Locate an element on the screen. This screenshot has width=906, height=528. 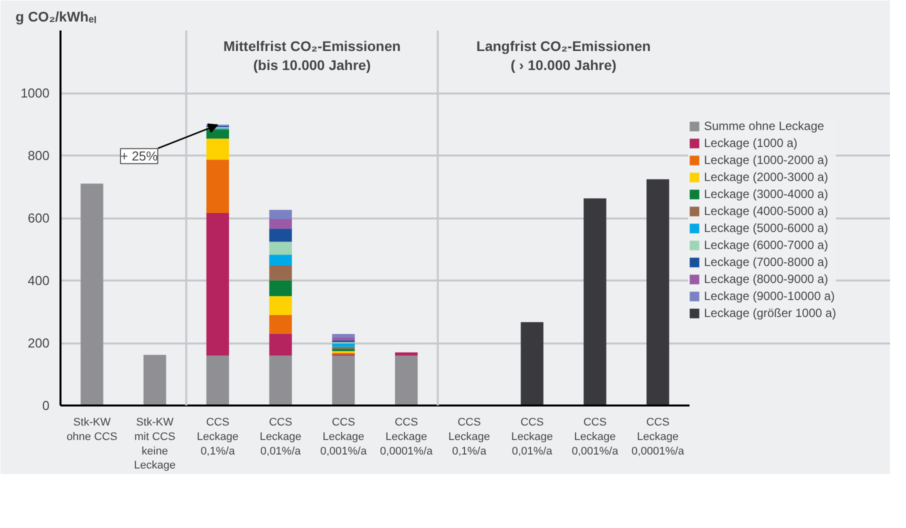
y-tick-label: 200 is located at coordinates (39, 343).